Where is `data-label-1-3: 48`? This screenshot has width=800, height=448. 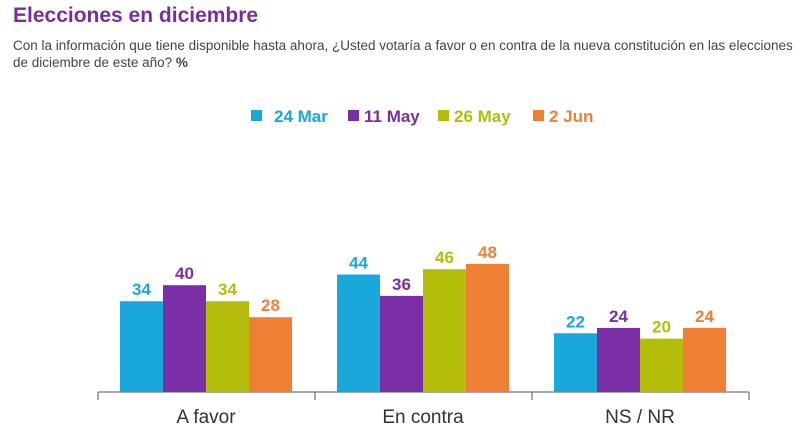
data-label-1-3: 48 is located at coordinates (487, 252).